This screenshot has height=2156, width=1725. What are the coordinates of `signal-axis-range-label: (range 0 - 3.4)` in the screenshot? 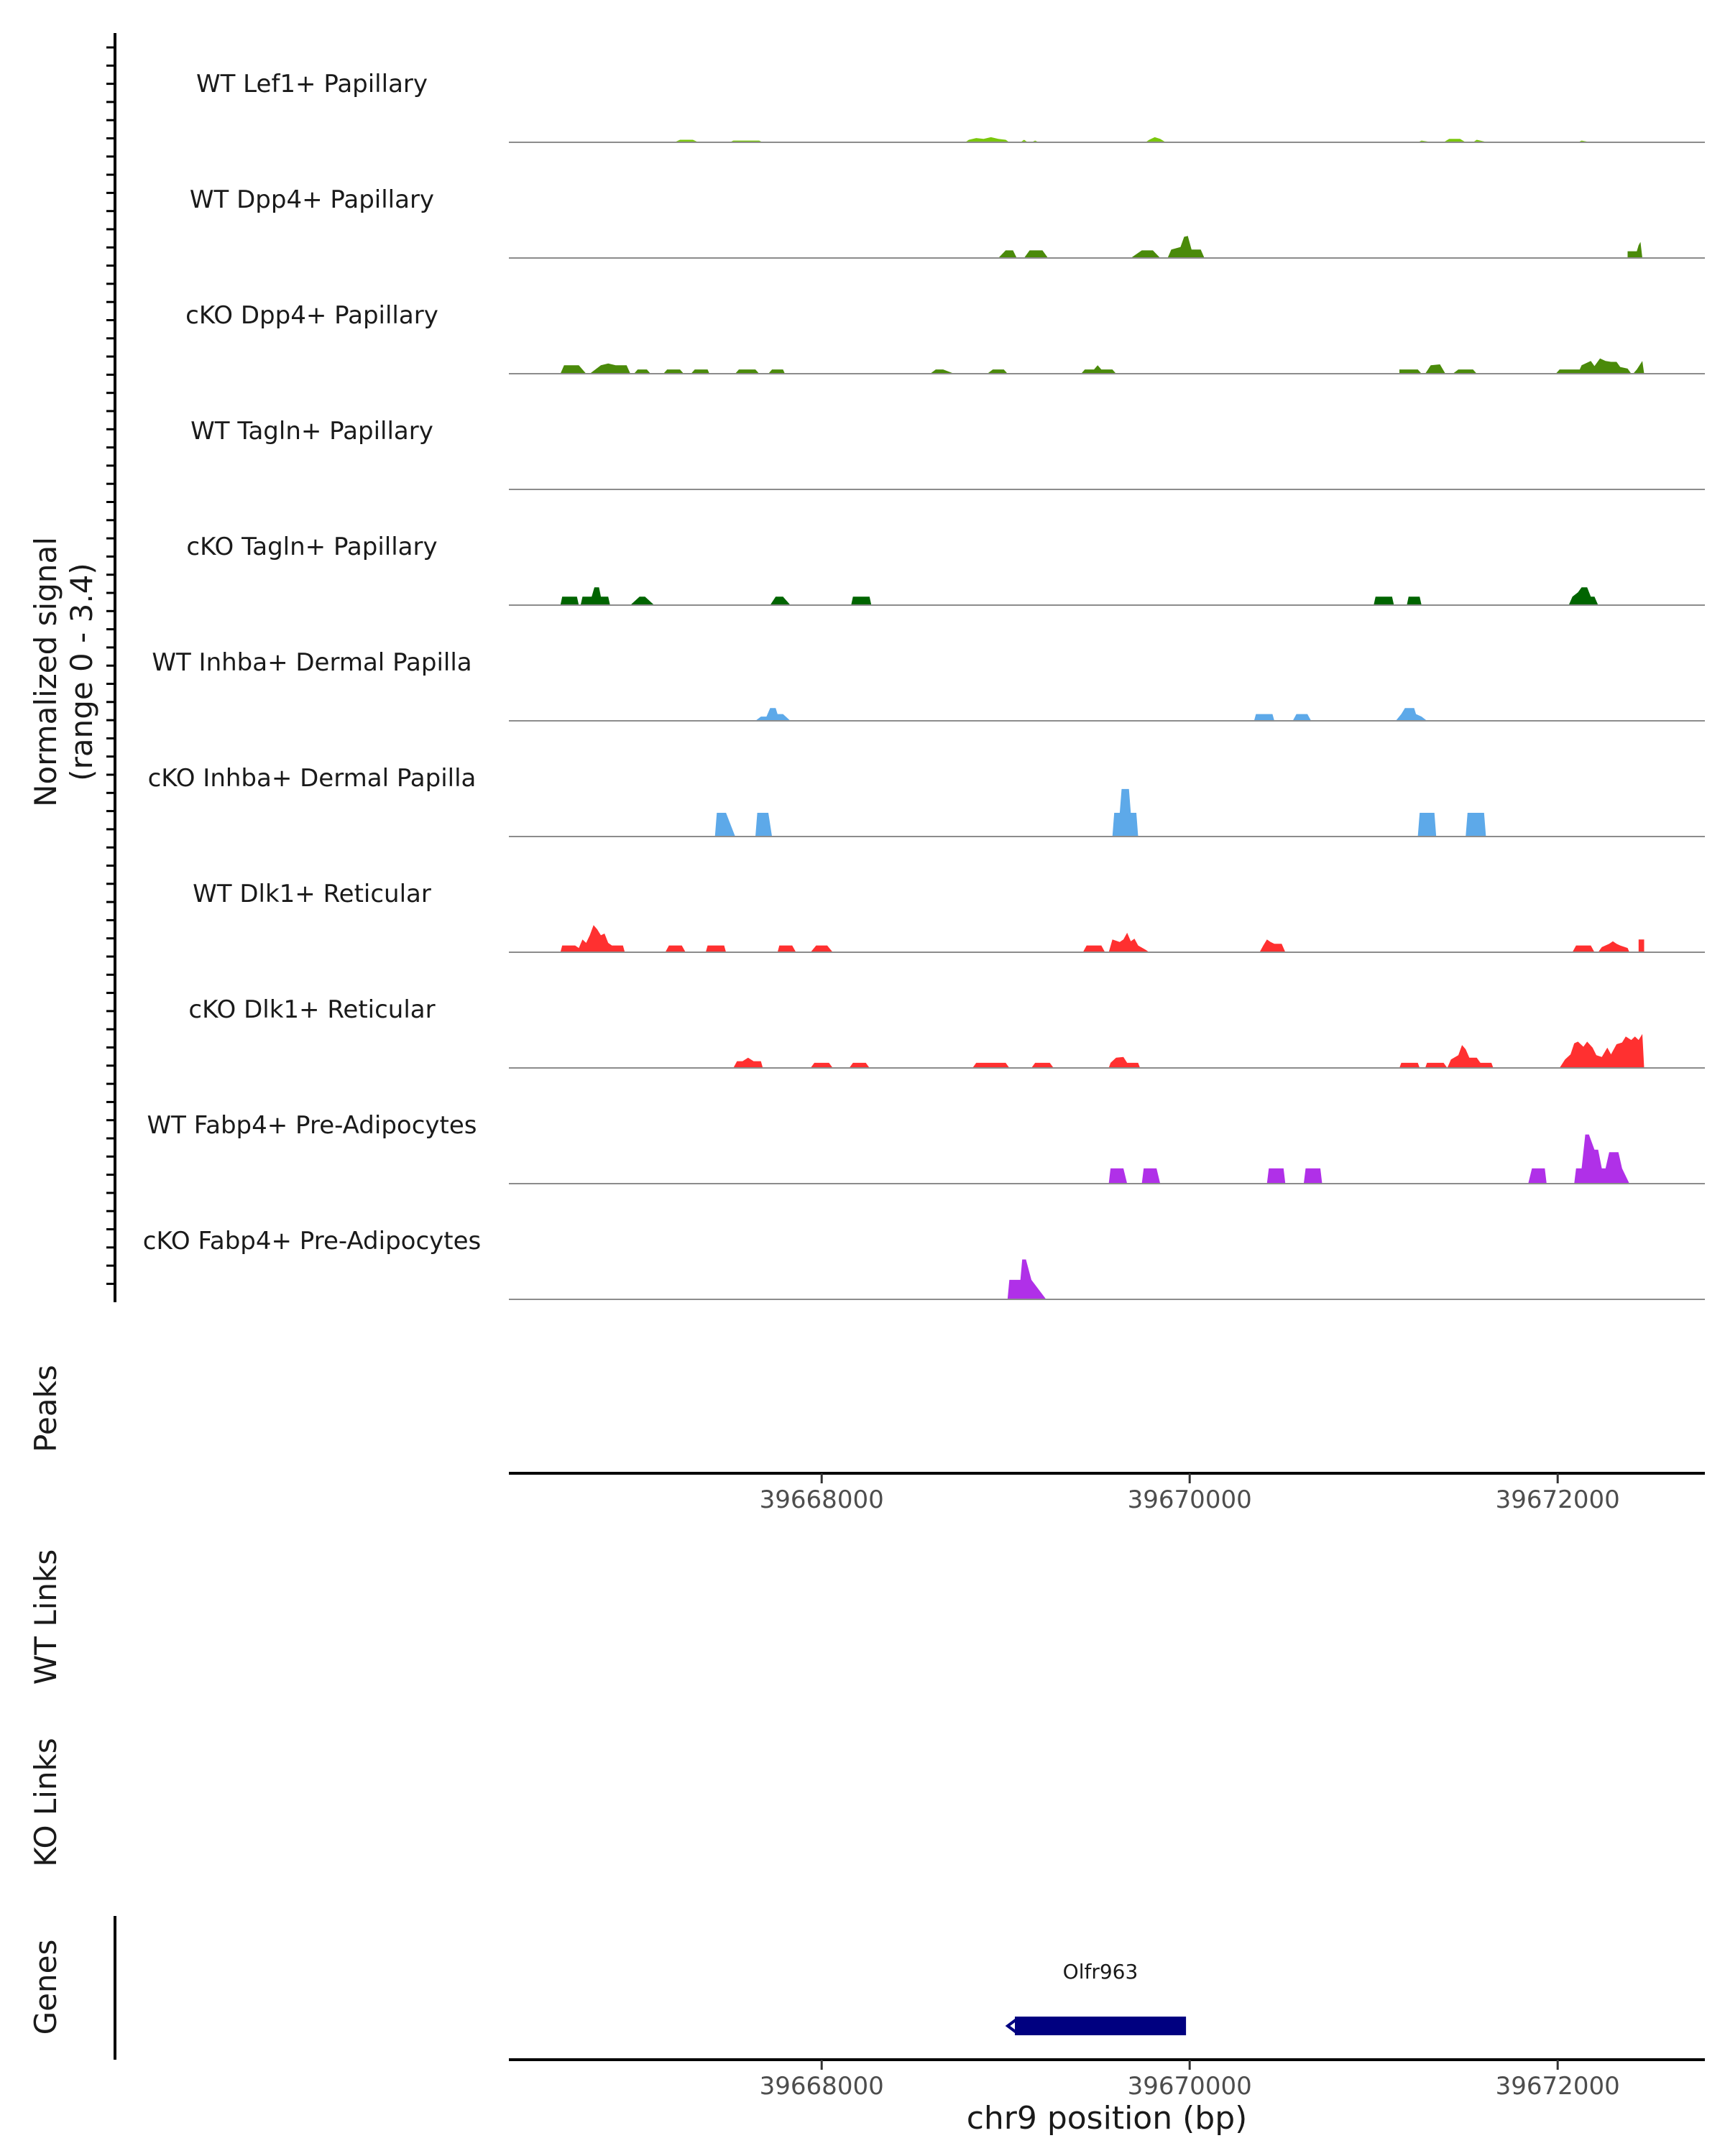 It's located at (81, 672).